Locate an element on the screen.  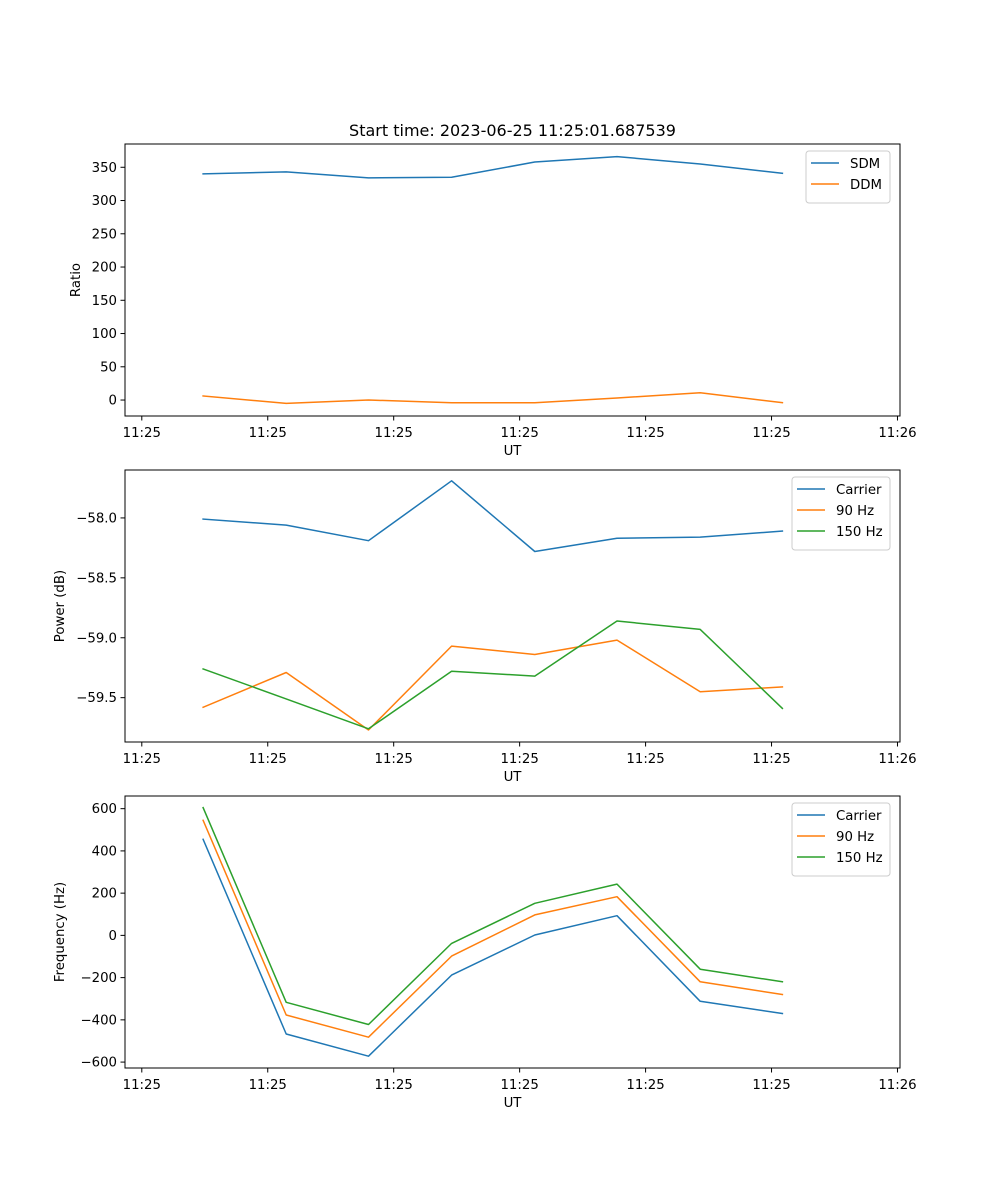
y-tick-label: −400 is located at coordinates (98, 1020).